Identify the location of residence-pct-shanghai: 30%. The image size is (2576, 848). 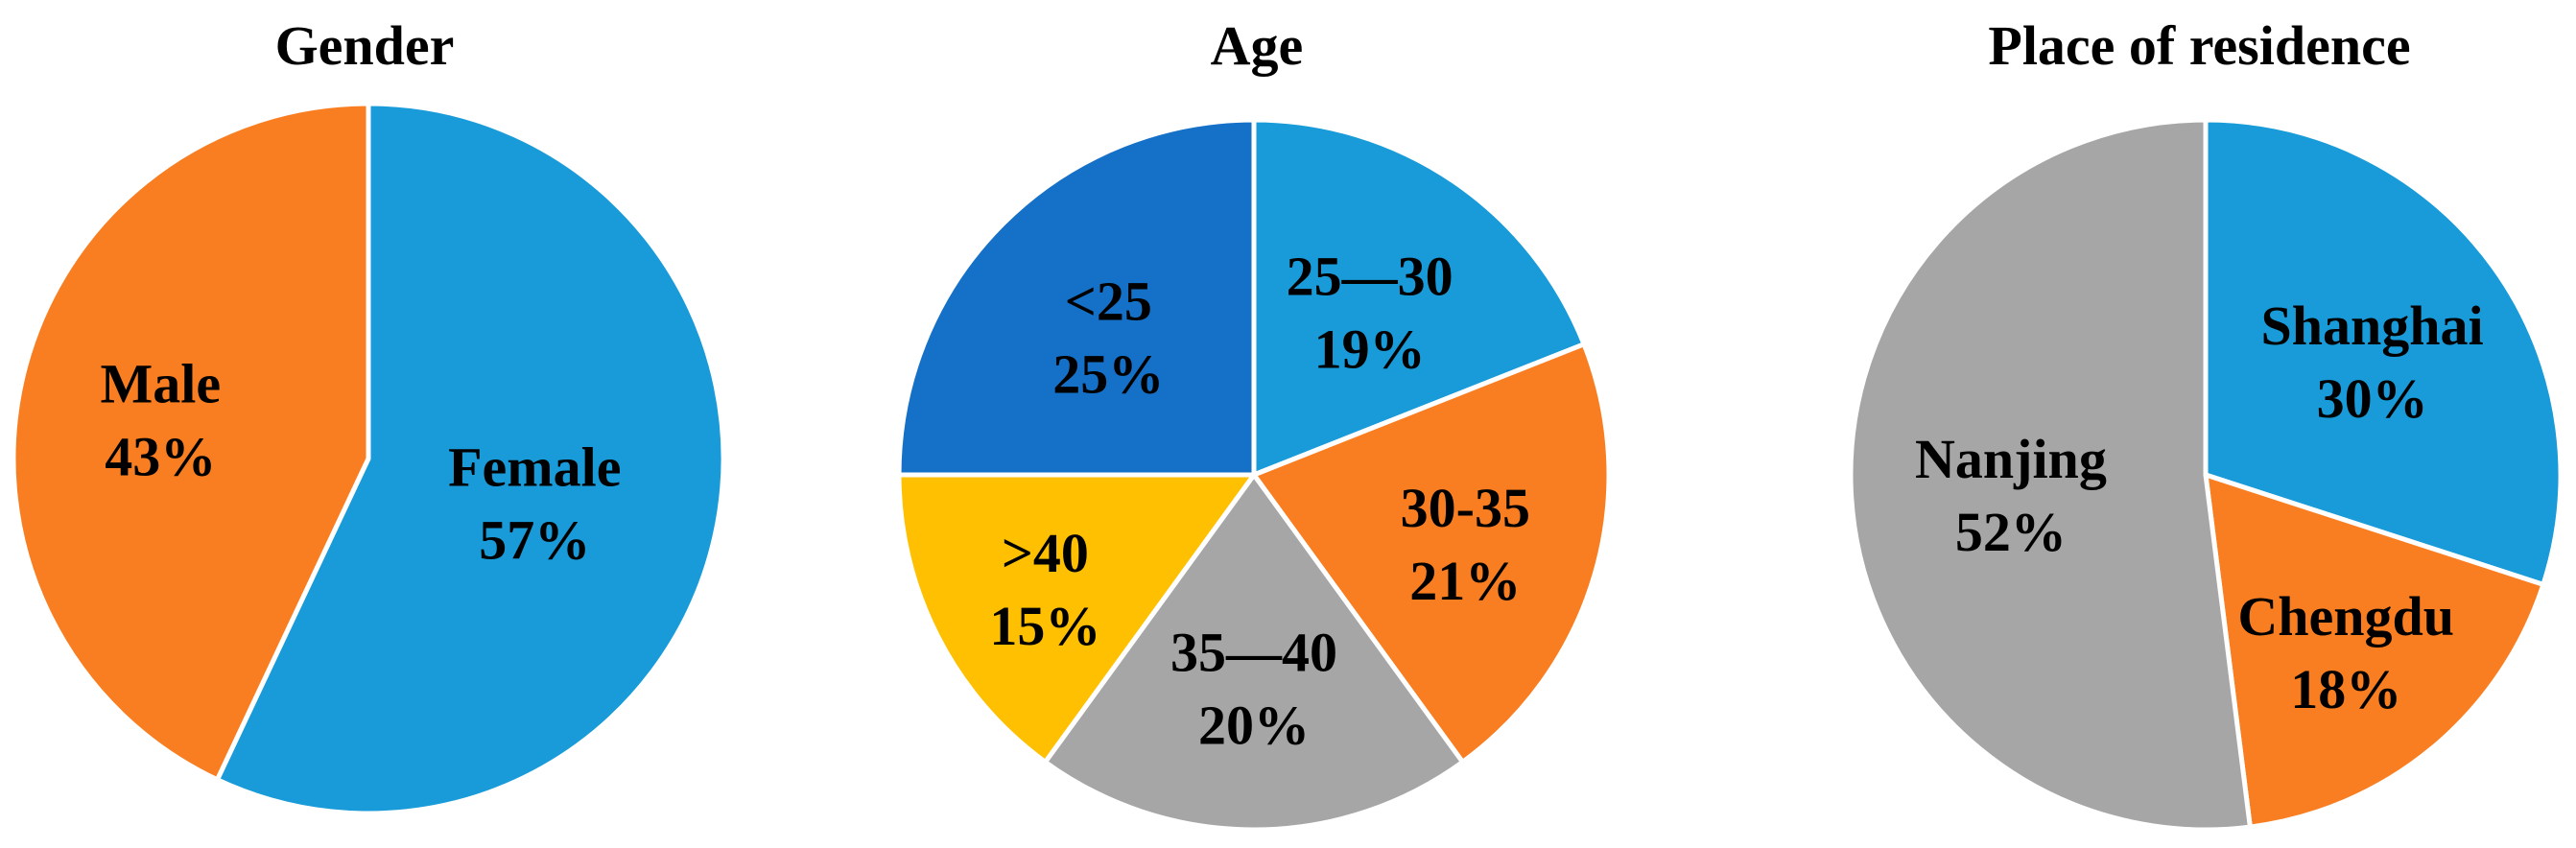
(2372, 399).